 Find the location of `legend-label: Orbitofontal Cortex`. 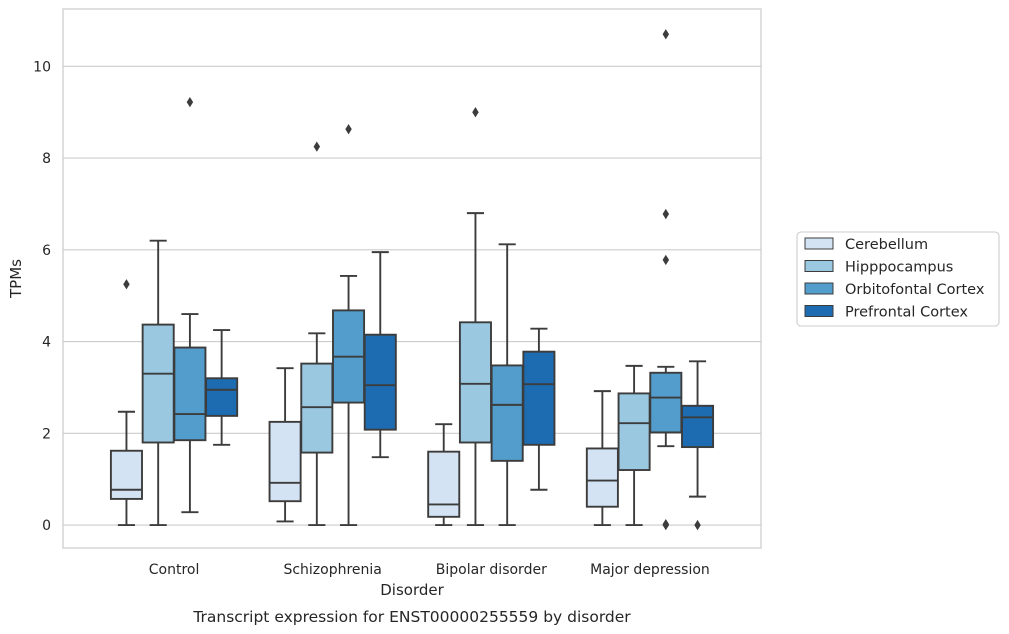

legend-label: Orbitofontal Cortex is located at coordinates (915, 290).